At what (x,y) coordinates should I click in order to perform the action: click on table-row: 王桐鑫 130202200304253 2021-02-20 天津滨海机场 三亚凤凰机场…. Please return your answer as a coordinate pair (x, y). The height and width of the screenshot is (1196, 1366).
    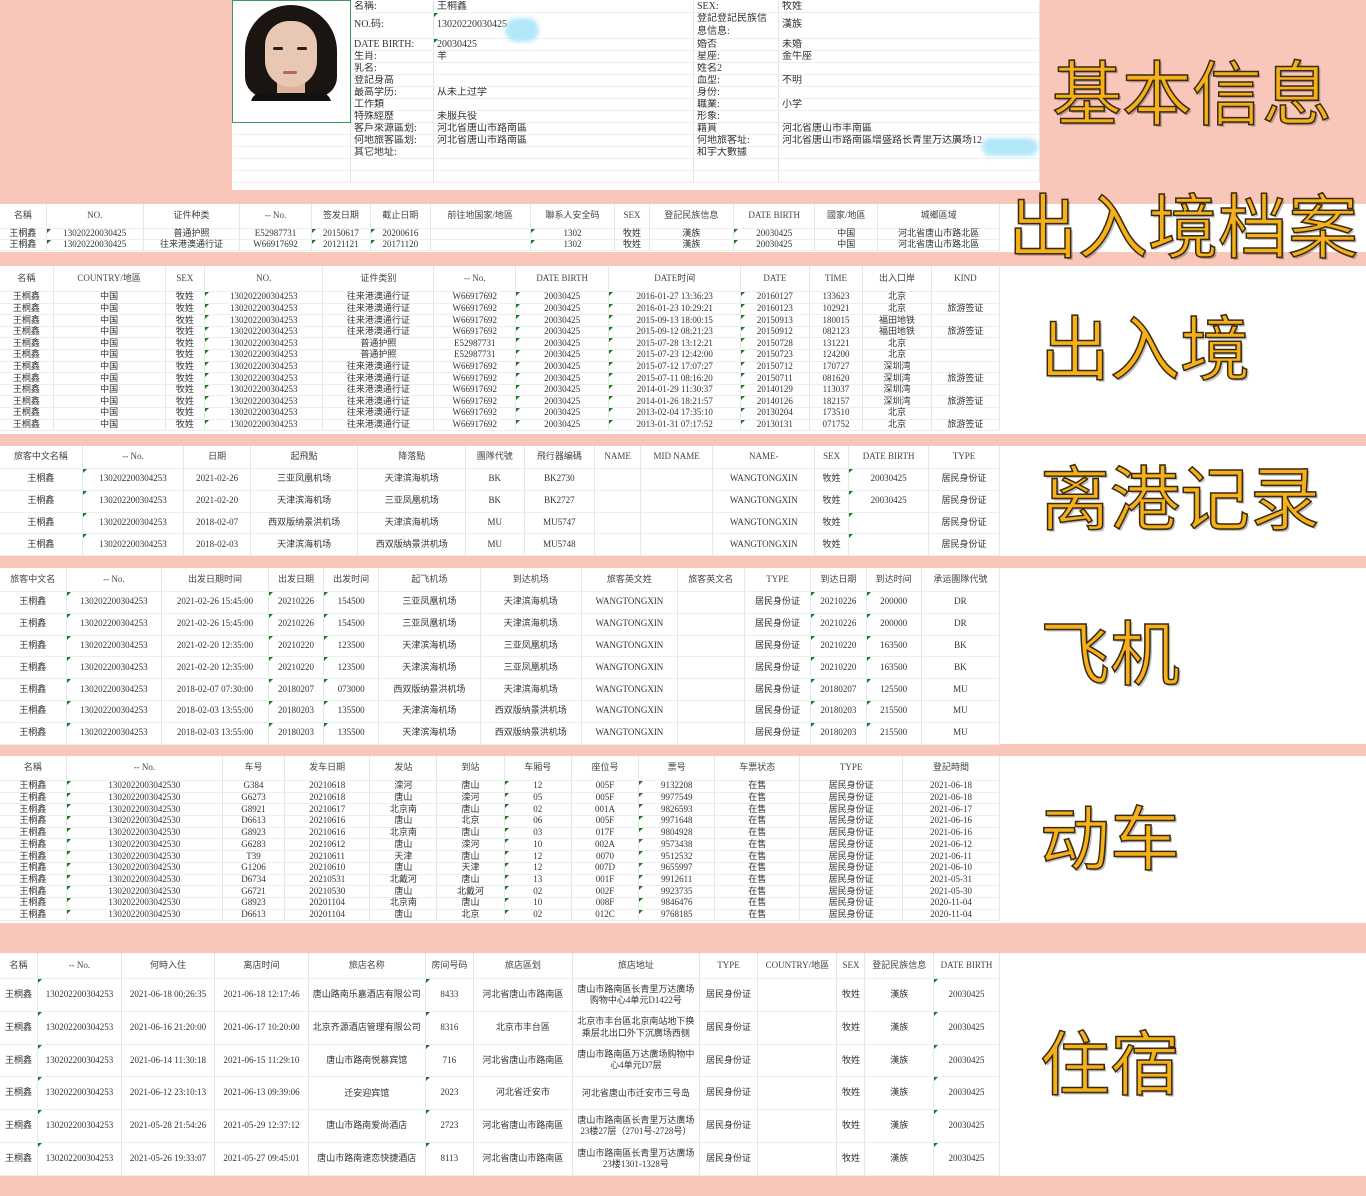
    Looking at the image, I should click on (500, 501).